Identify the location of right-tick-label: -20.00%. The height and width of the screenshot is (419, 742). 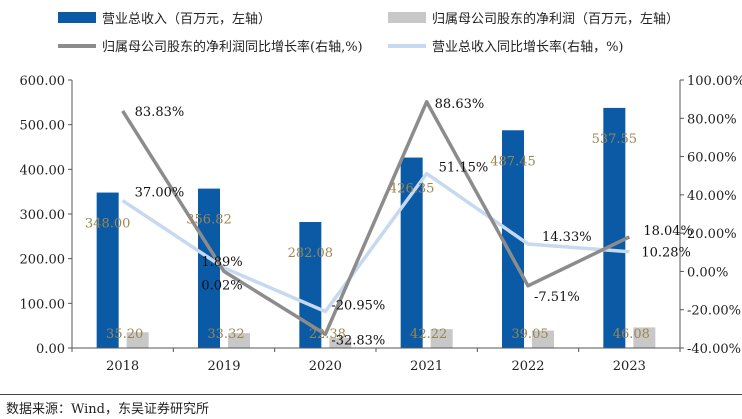
(714, 311).